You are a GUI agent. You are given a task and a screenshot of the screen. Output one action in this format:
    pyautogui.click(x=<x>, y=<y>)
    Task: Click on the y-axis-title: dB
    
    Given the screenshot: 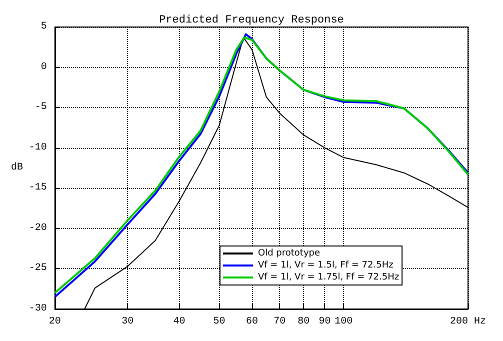 What is the action you would take?
    pyautogui.click(x=16, y=168)
    